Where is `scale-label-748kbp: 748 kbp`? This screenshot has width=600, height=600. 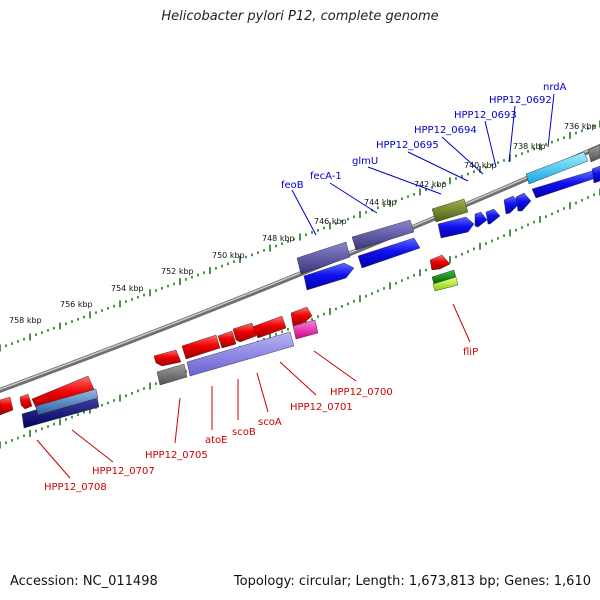 scale-label-748kbp: 748 kbp is located at coordinates (278, 238).